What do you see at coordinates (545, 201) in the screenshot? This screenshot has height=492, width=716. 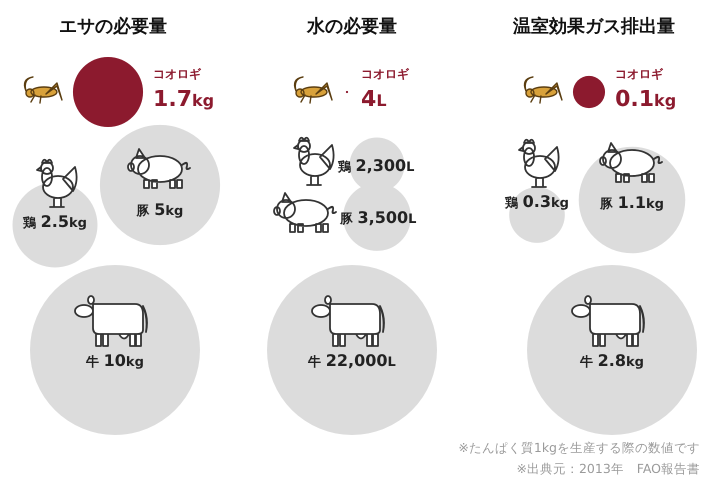 I see `data-label: 0.3kg` at bounding box center [545, 201].